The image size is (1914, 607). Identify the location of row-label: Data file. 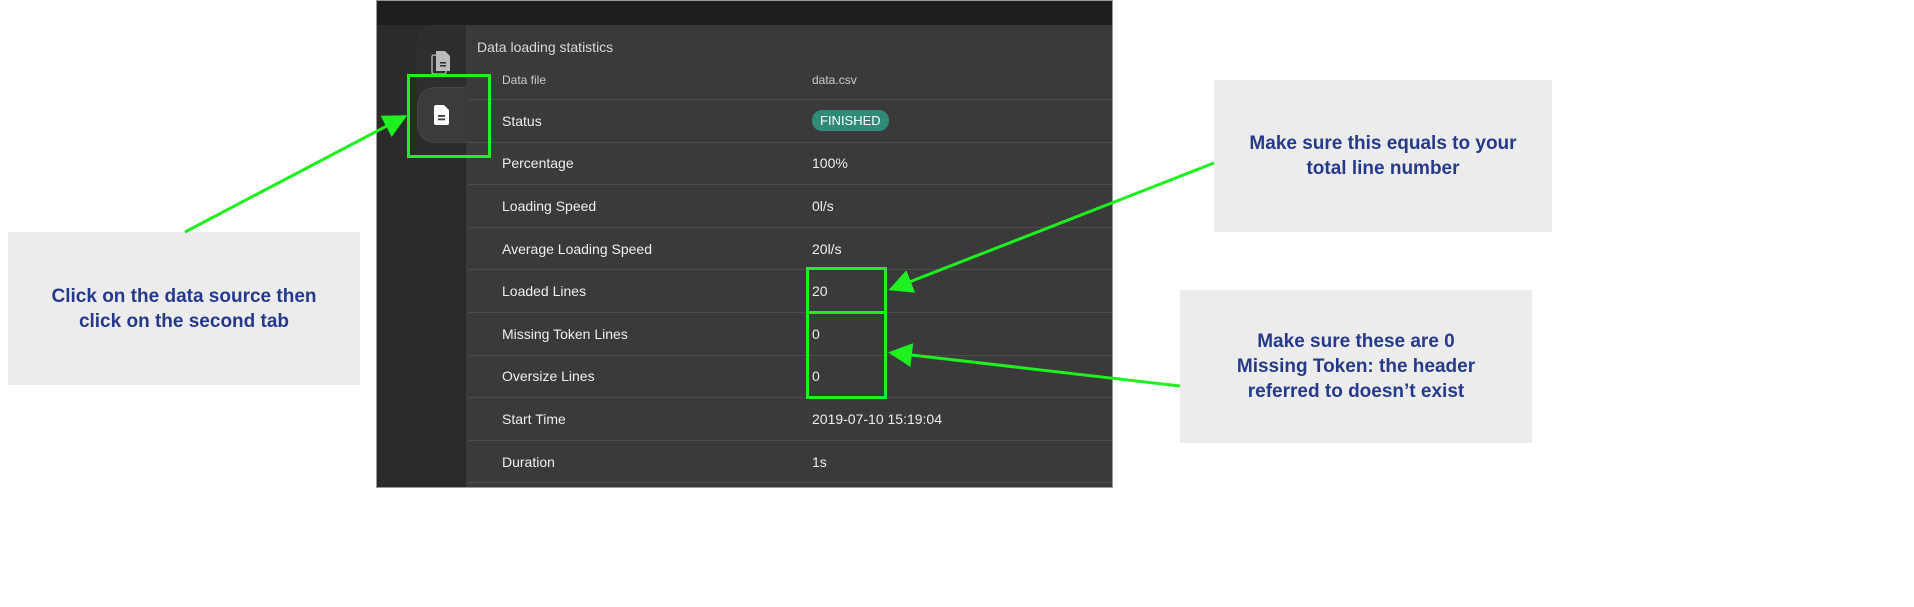
(524, 79).